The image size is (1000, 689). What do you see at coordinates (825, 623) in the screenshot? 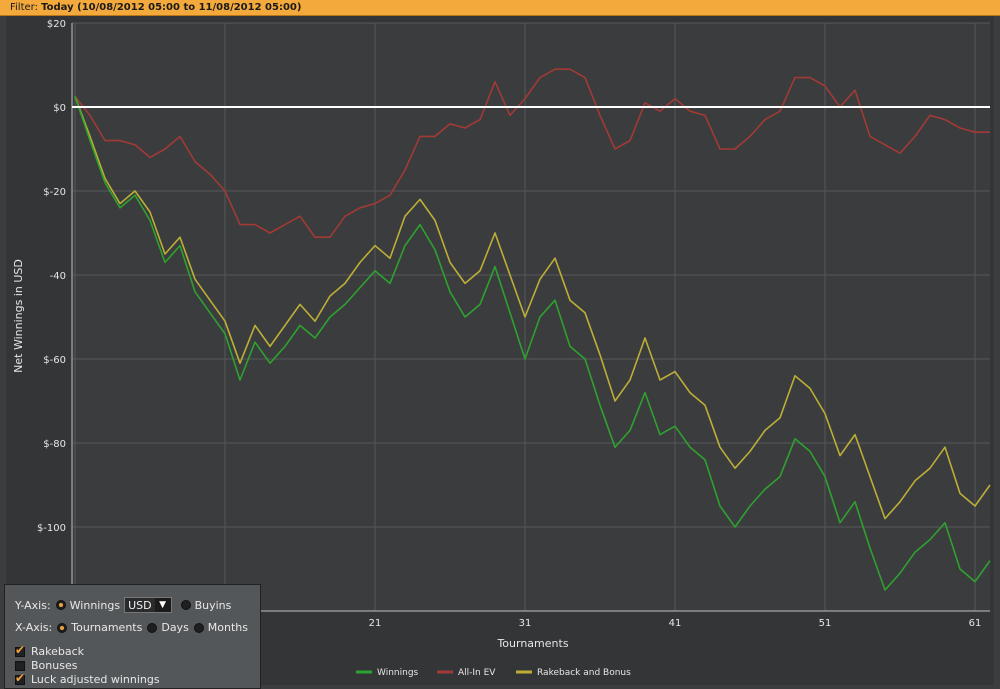
I see `x-tick-label: 51` at bounding box center [825, 623].